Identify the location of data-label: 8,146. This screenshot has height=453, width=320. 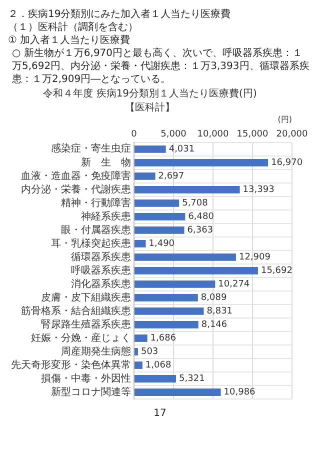
(214, 325).